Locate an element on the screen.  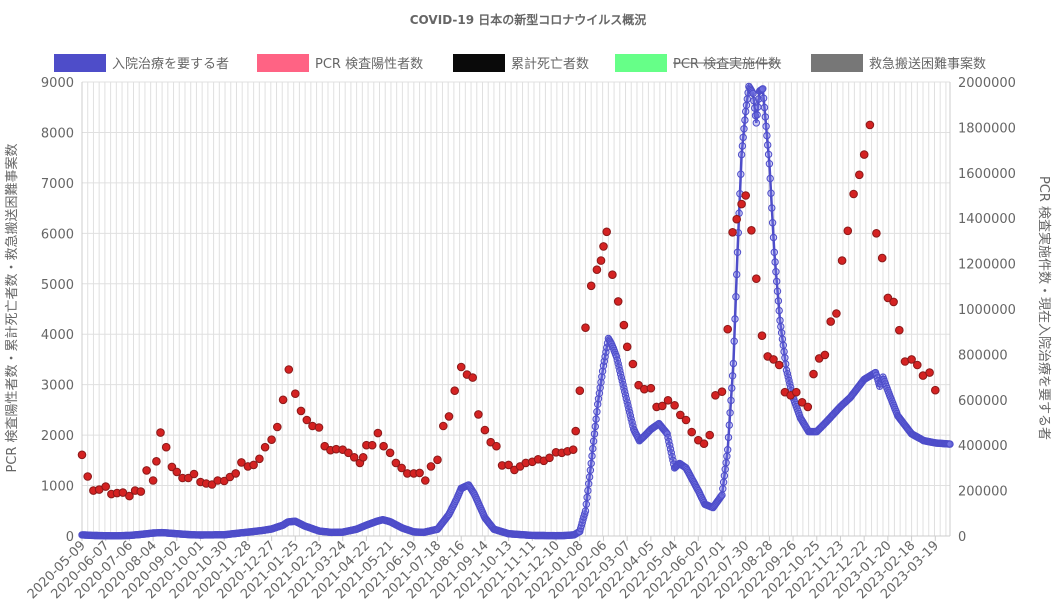
y-right-axis-title: PCR 検査実施件数・現在入院治療を要する者 is located at coordinates (1044, 308).